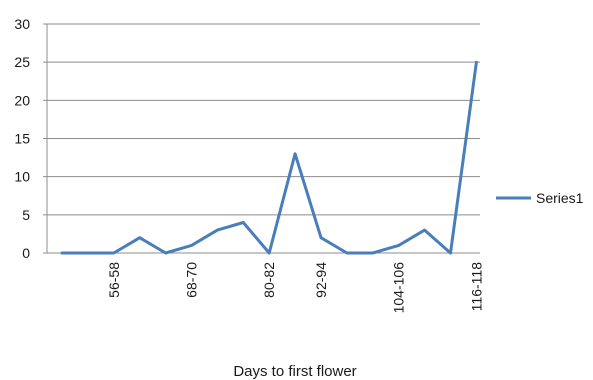  Describe the element at coordinates (476, 287) in the screenshot. I see `x-tick-label: 116-118` at that location.